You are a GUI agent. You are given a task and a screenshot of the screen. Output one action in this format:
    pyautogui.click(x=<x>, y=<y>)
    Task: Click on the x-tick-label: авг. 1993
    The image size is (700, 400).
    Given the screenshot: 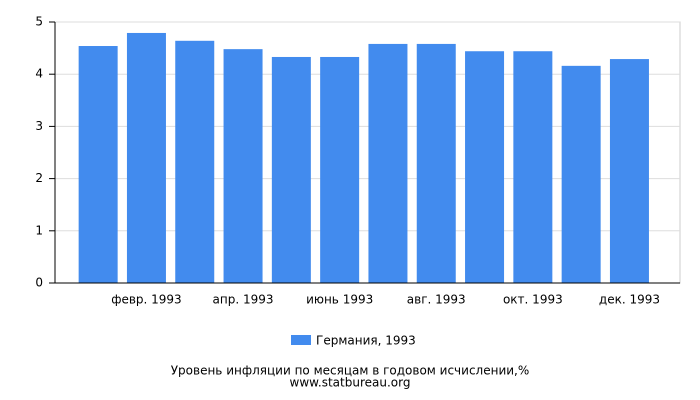 What is the action you would take?
    pyautogui.click(x=436, y=300)
    